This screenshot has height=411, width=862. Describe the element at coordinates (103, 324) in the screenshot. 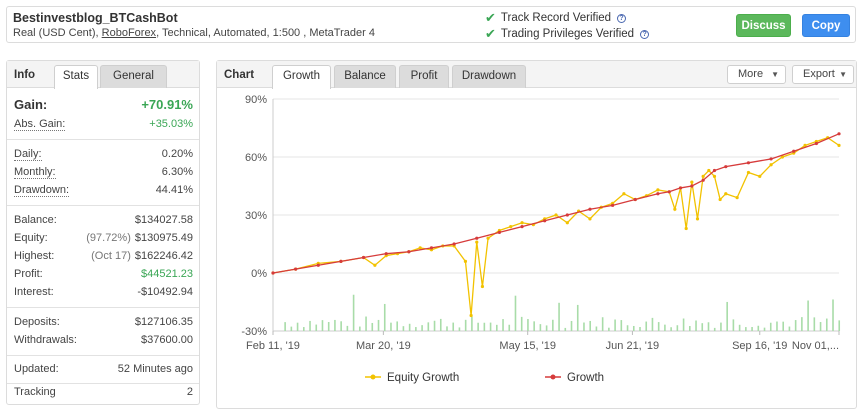

I see `deposits-row: Deposits: $127106.35` at that location.